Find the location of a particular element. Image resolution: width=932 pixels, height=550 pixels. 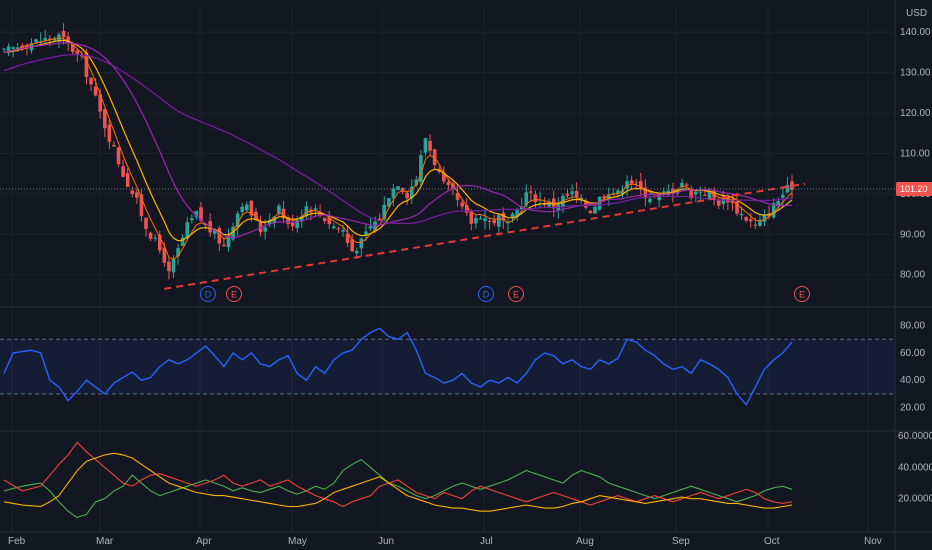

price-tick-label: 140.00 is located at coordinates (915, 32).